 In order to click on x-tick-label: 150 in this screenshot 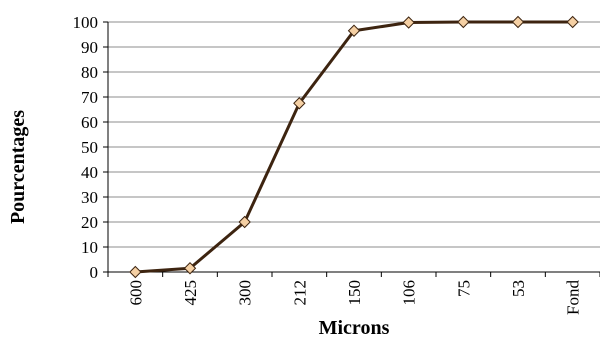, I will do `click(354, 293)`.